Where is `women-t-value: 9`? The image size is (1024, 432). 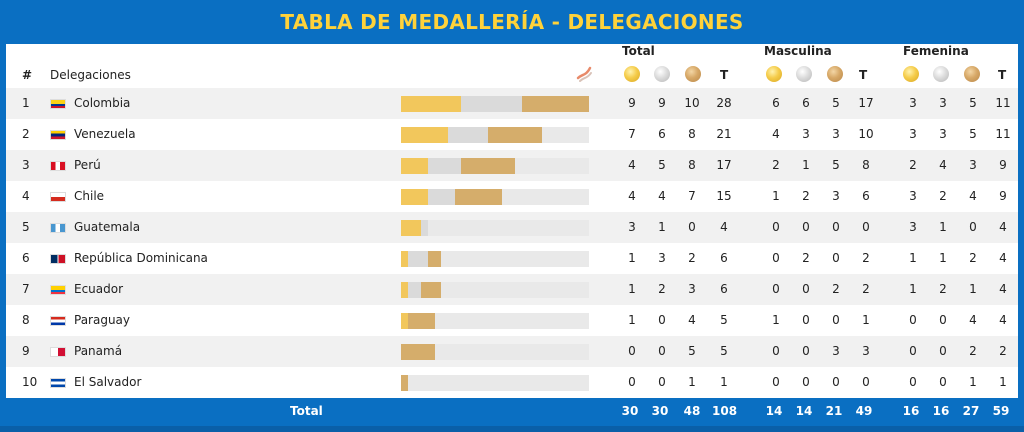 women-t-value: 9 is located at coordinates (1003, 196).